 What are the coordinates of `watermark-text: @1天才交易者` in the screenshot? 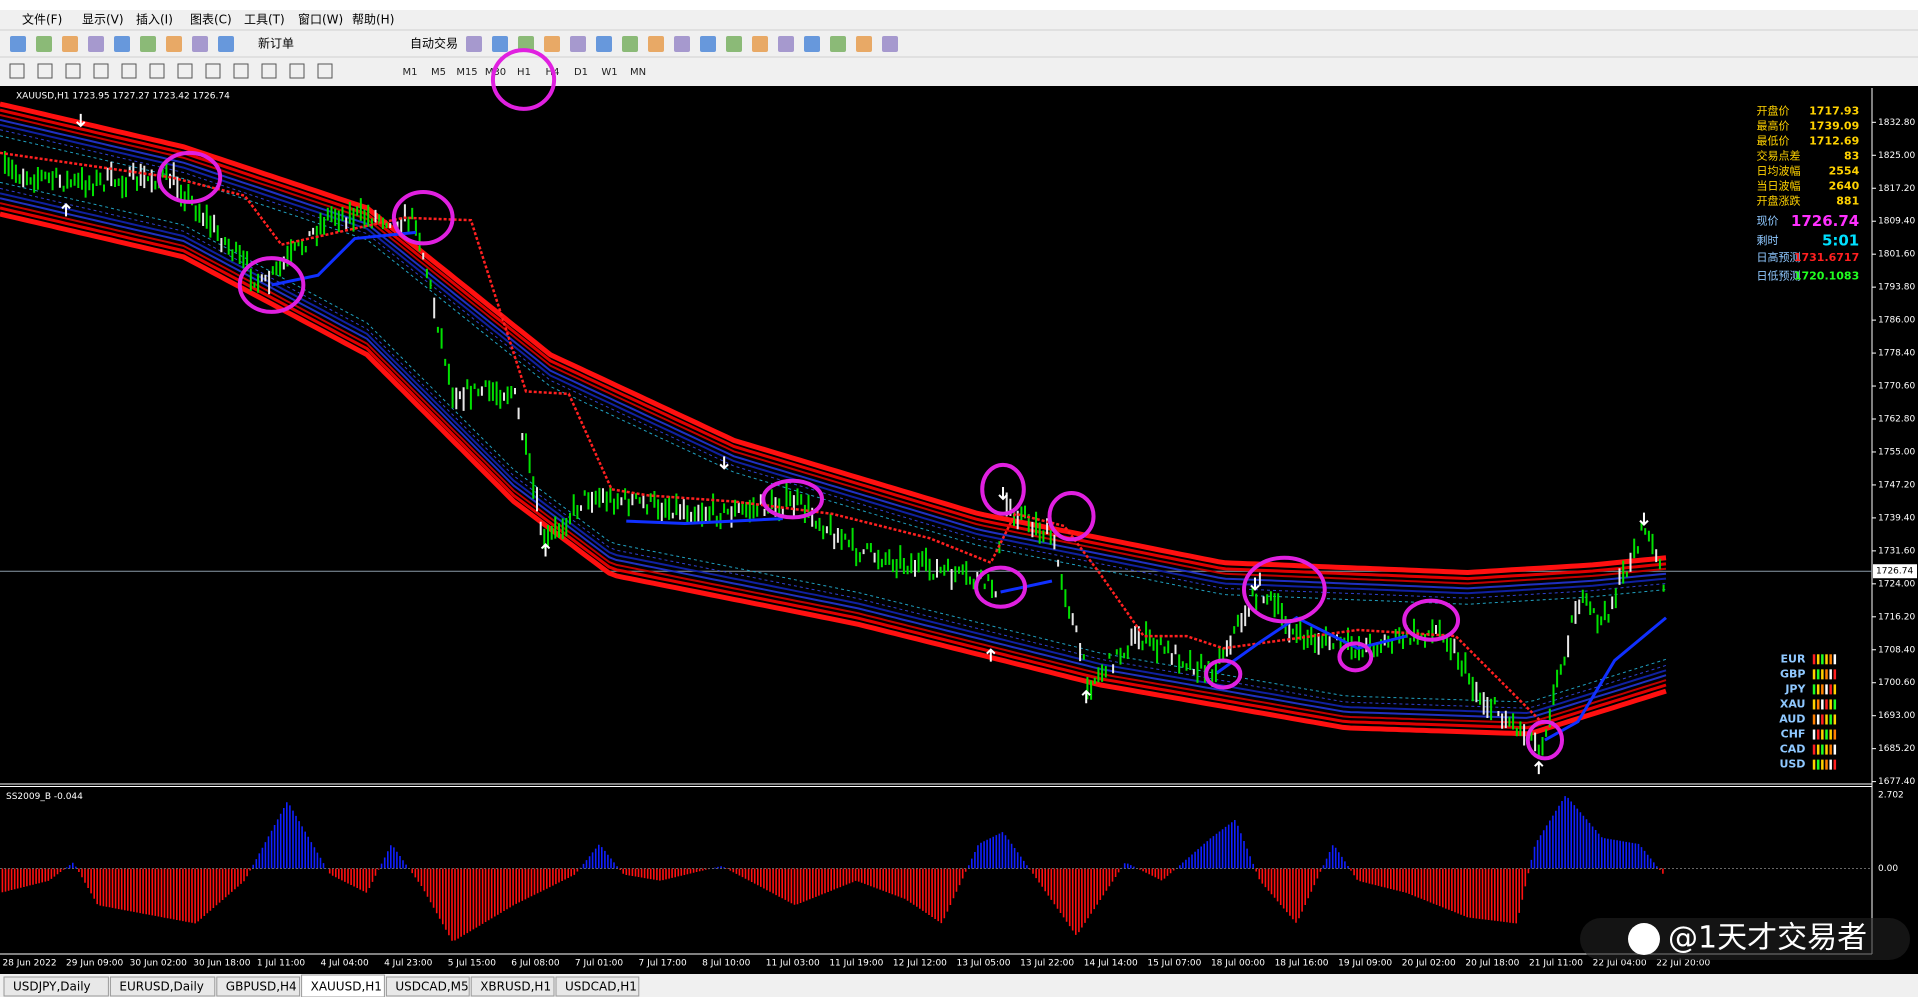 It's located at (1767, 938).